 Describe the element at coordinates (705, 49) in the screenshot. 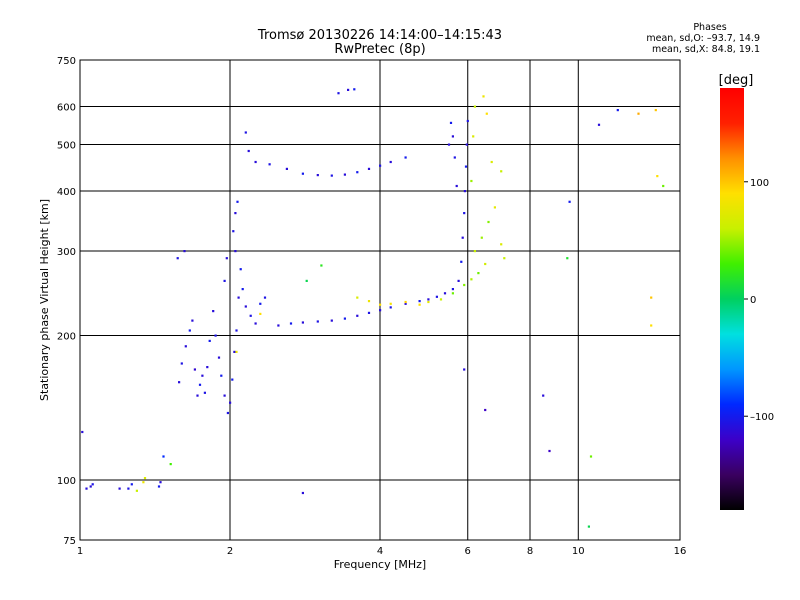

I see `phase-stats-x: mean, sd,X: 84.8, 19.1` at that location.